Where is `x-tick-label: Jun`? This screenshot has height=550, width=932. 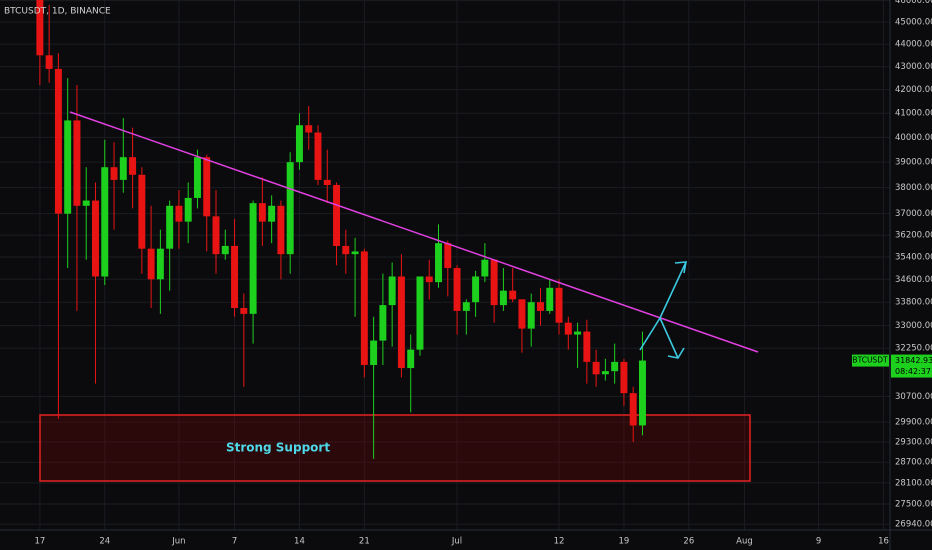
x-tick-label: Jun is located at coordinates (178, 542).